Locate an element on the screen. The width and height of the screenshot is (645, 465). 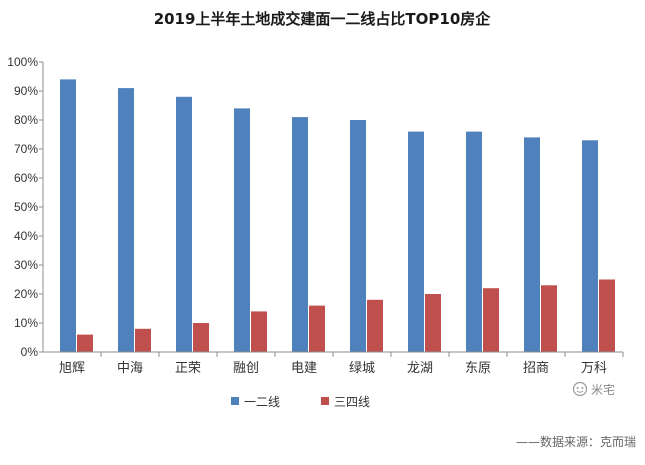
bar-一二线-绿城 is located at coordinates (358, 236).